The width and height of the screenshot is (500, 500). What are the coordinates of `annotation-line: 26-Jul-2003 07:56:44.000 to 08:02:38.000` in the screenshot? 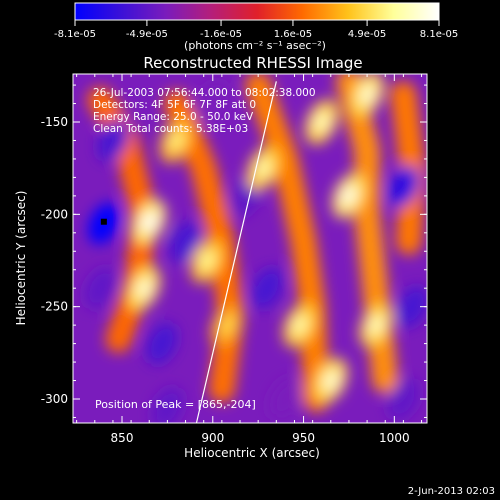 It's located at (204, 93).